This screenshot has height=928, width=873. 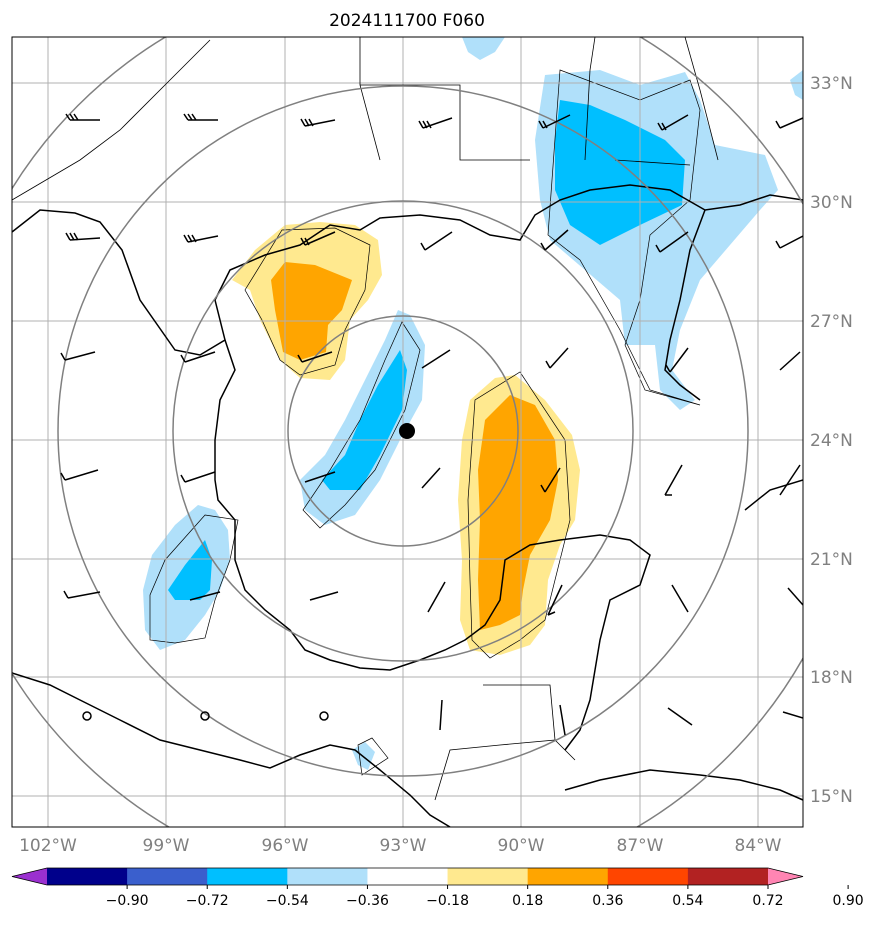 I want to click on lon-labels: 102°W 99°W 96°W 93°W 90°W 87°W 84°W, so click(x=400, y=846).